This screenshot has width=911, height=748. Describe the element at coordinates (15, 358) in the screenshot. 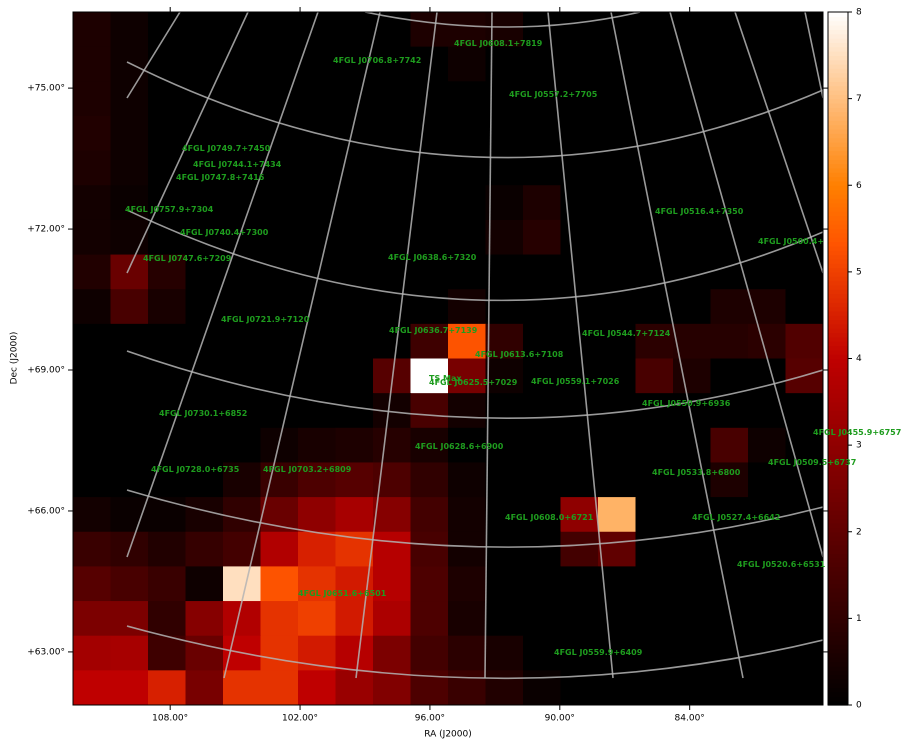

I see `y-axis-title: Dec (J2000)` at that location.